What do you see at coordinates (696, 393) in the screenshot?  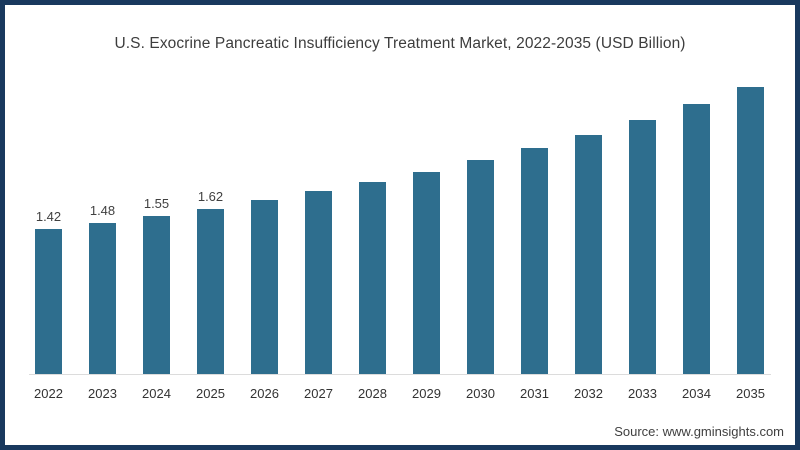 I see `x-axis-label: 2034` at bounding box center [696, 393].